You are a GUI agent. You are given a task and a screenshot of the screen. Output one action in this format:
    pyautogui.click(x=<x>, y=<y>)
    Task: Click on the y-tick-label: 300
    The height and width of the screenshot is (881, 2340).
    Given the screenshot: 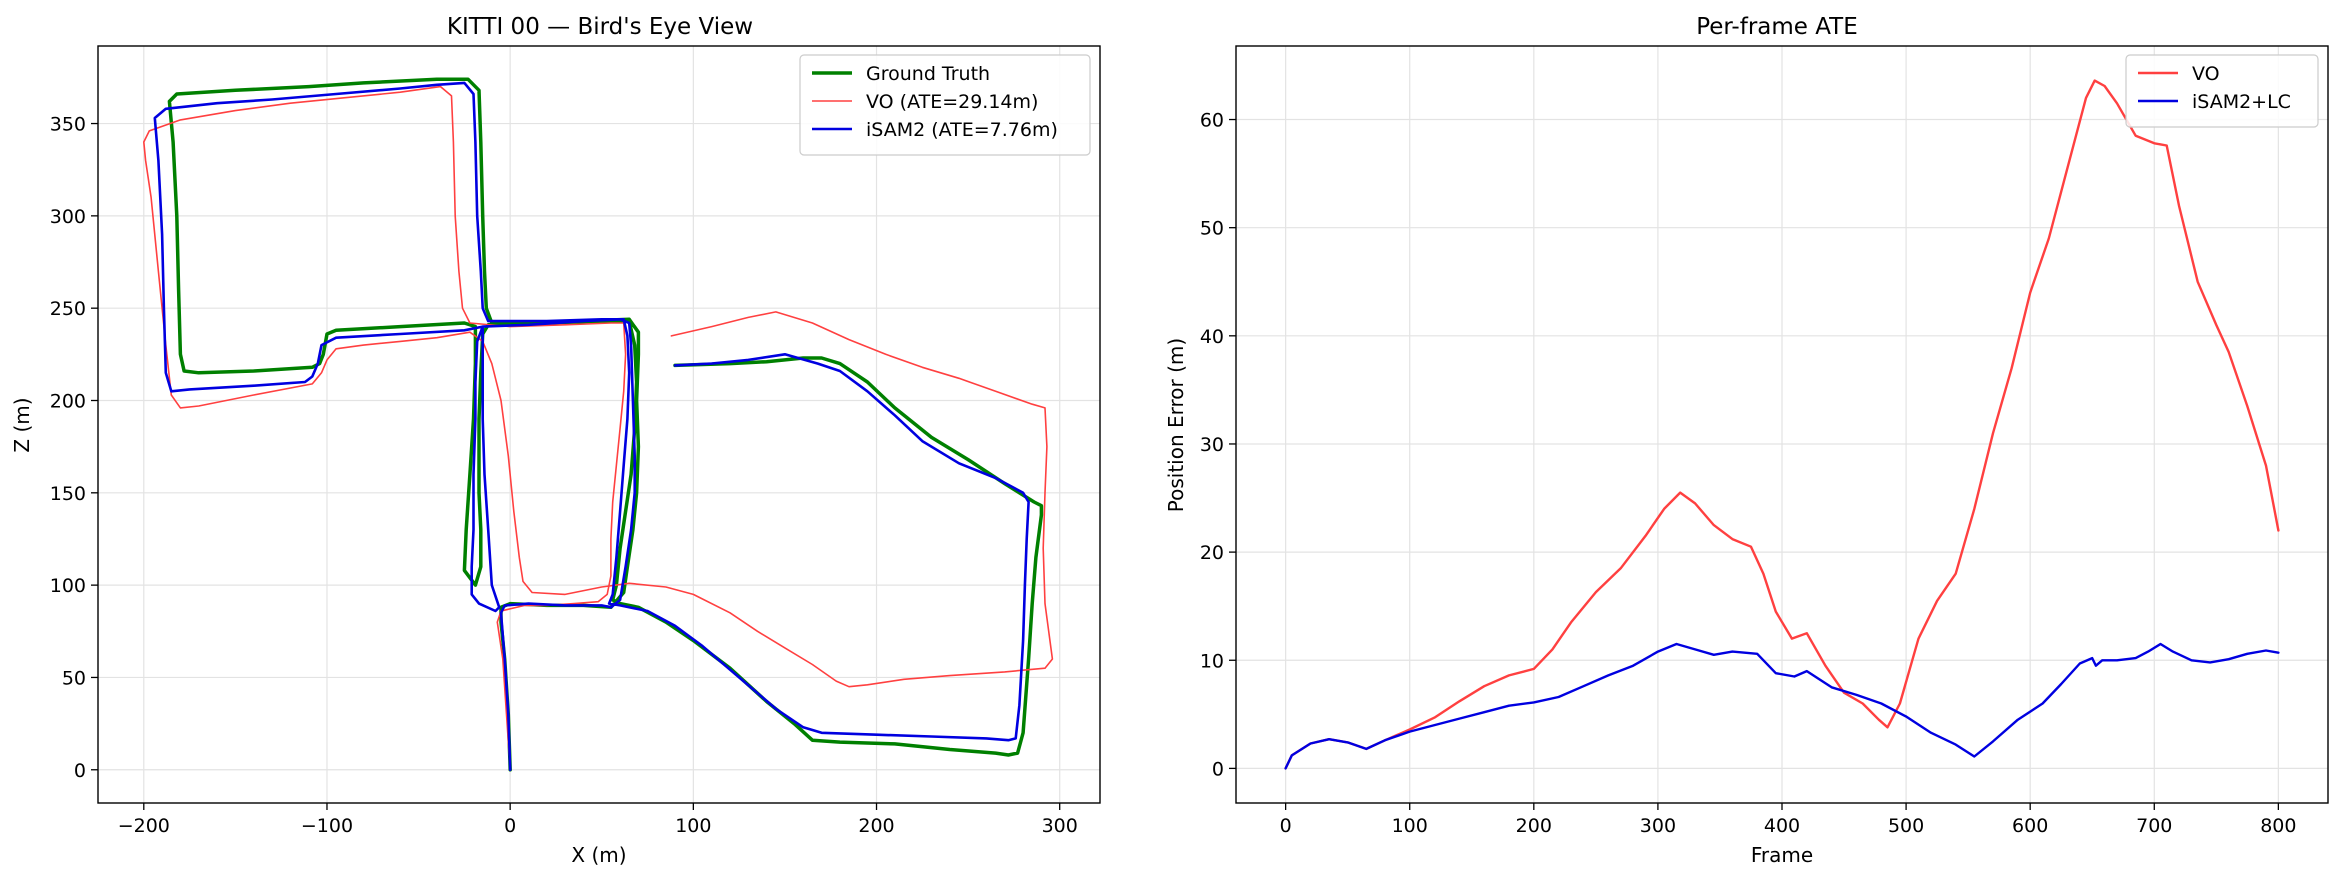 What is the action you would take?
    pyautogui.click(x=68, y=217)
    